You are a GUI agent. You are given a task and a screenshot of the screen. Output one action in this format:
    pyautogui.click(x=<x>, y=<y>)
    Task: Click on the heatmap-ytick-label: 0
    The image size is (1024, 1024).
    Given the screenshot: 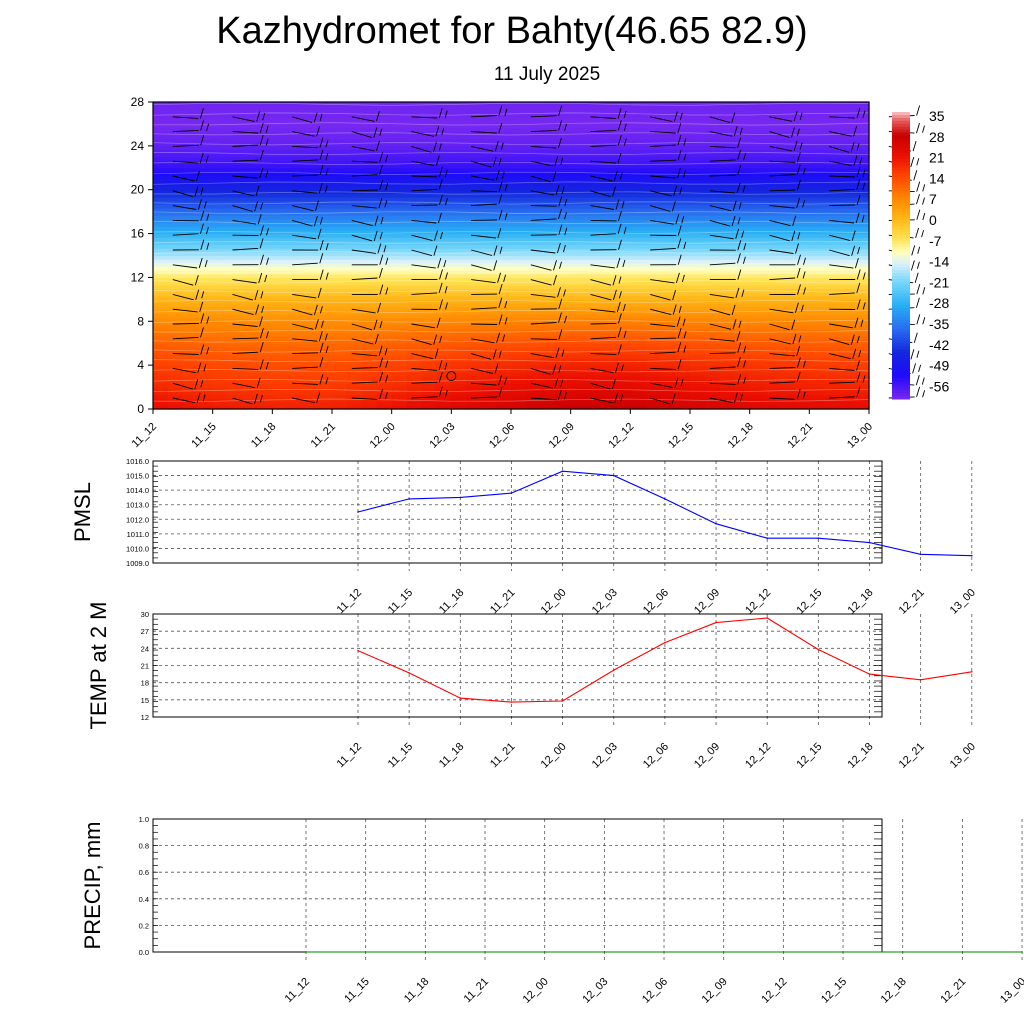 What is the action you would take?
    pyautogui.click(x=140, y=409)
    